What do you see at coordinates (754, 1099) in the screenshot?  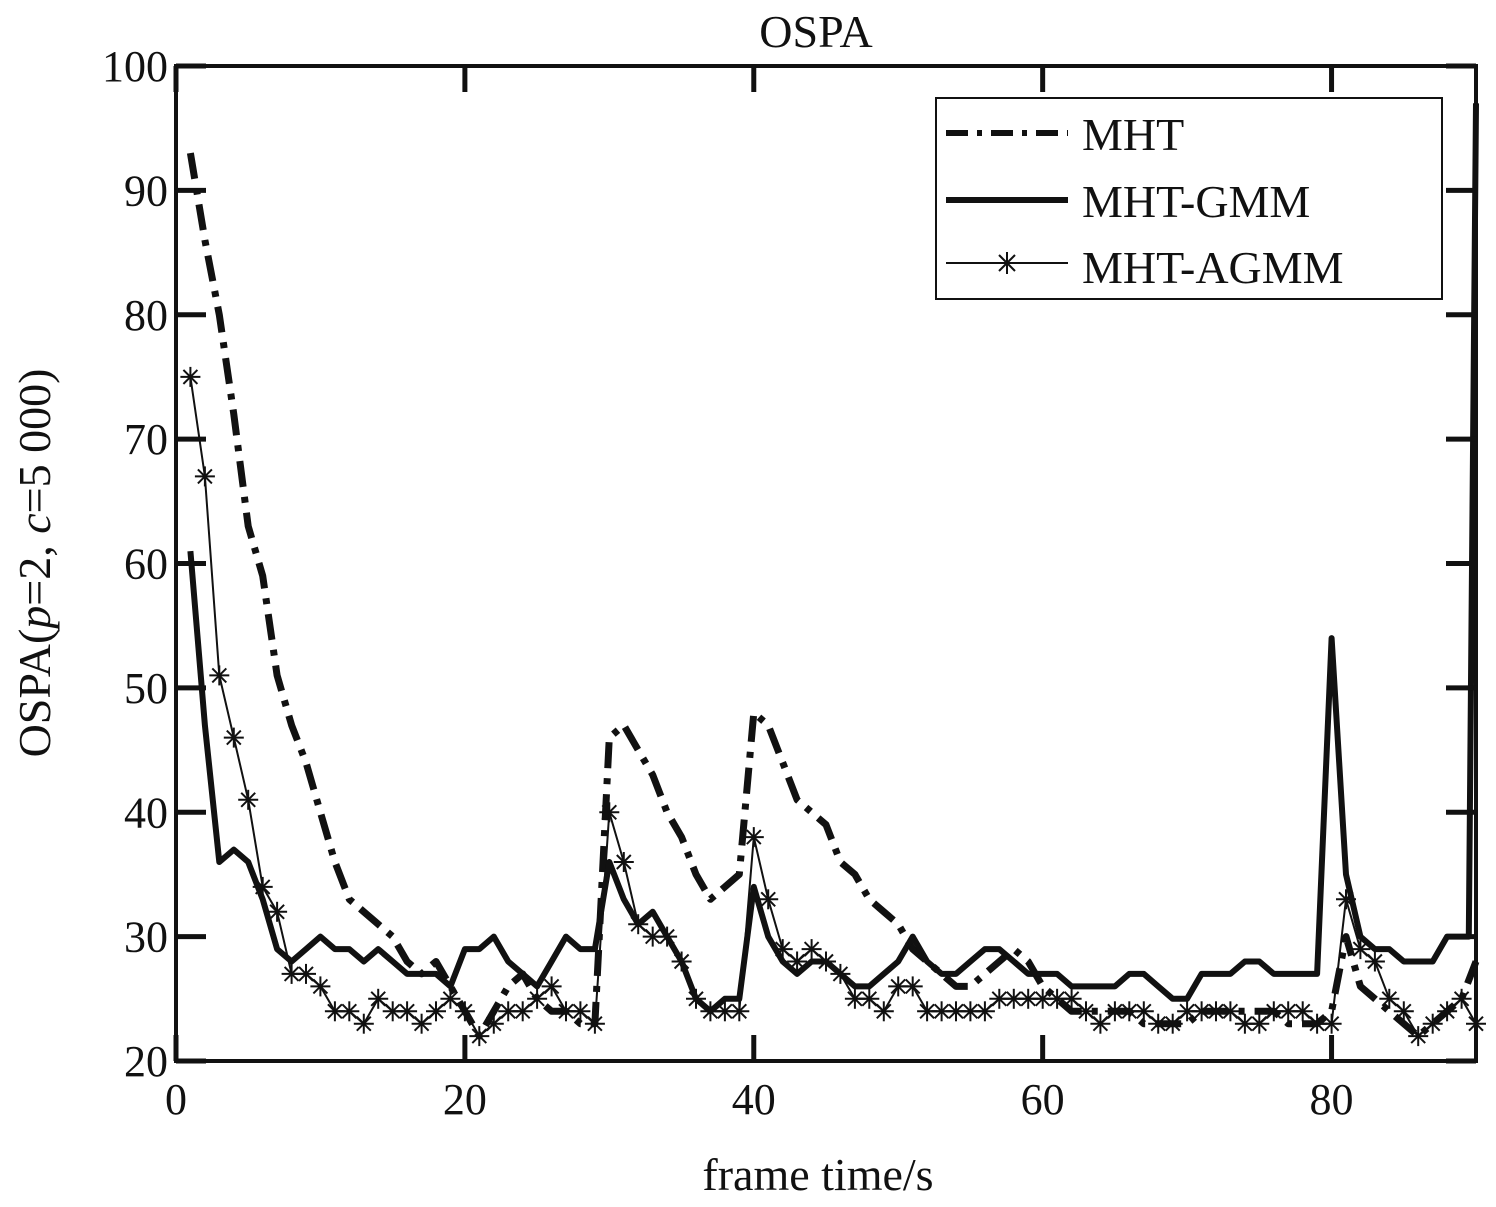 I see `x-tick-label: 40` at bounding box center [754, 1099].